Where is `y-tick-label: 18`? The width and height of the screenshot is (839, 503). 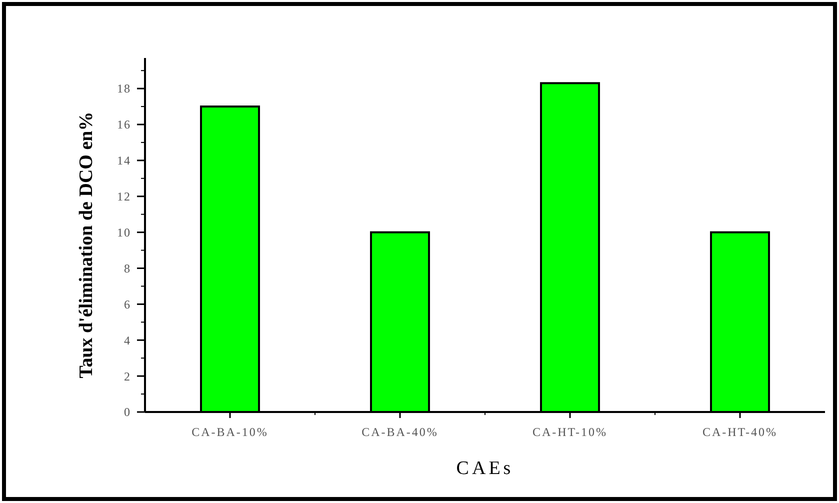
y-tick-label: 18 is located at coordinates (124, 89).